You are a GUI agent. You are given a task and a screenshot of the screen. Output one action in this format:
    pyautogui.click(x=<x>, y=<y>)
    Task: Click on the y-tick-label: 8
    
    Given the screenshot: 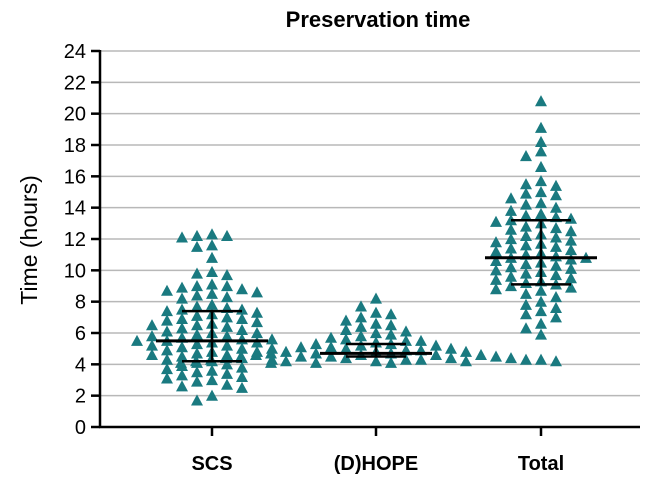 What is the action you would take?
    pyautogui.click(x=80, y=303)
    